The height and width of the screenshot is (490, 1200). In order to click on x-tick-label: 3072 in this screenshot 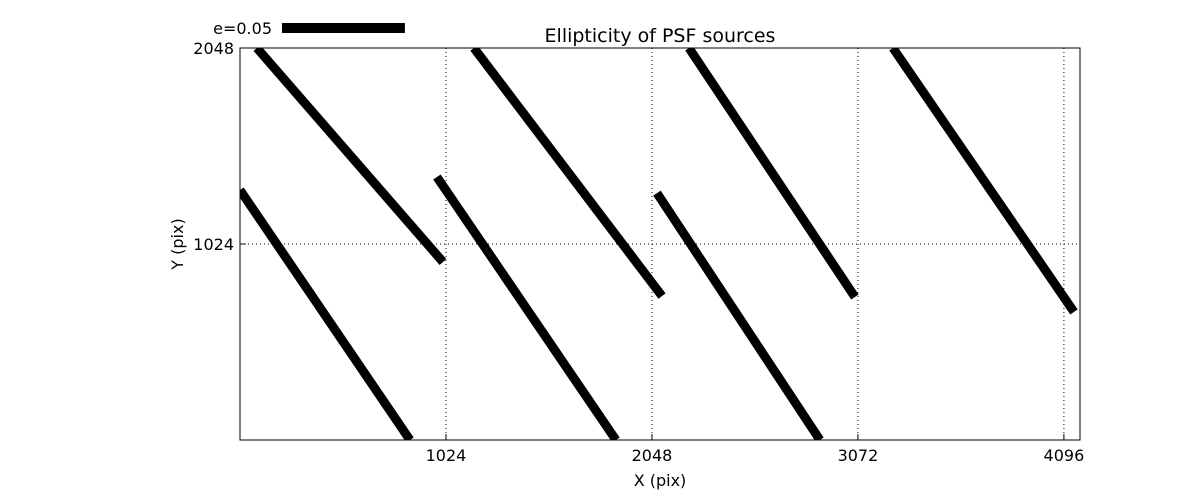, I will do `click(858, 455)`.